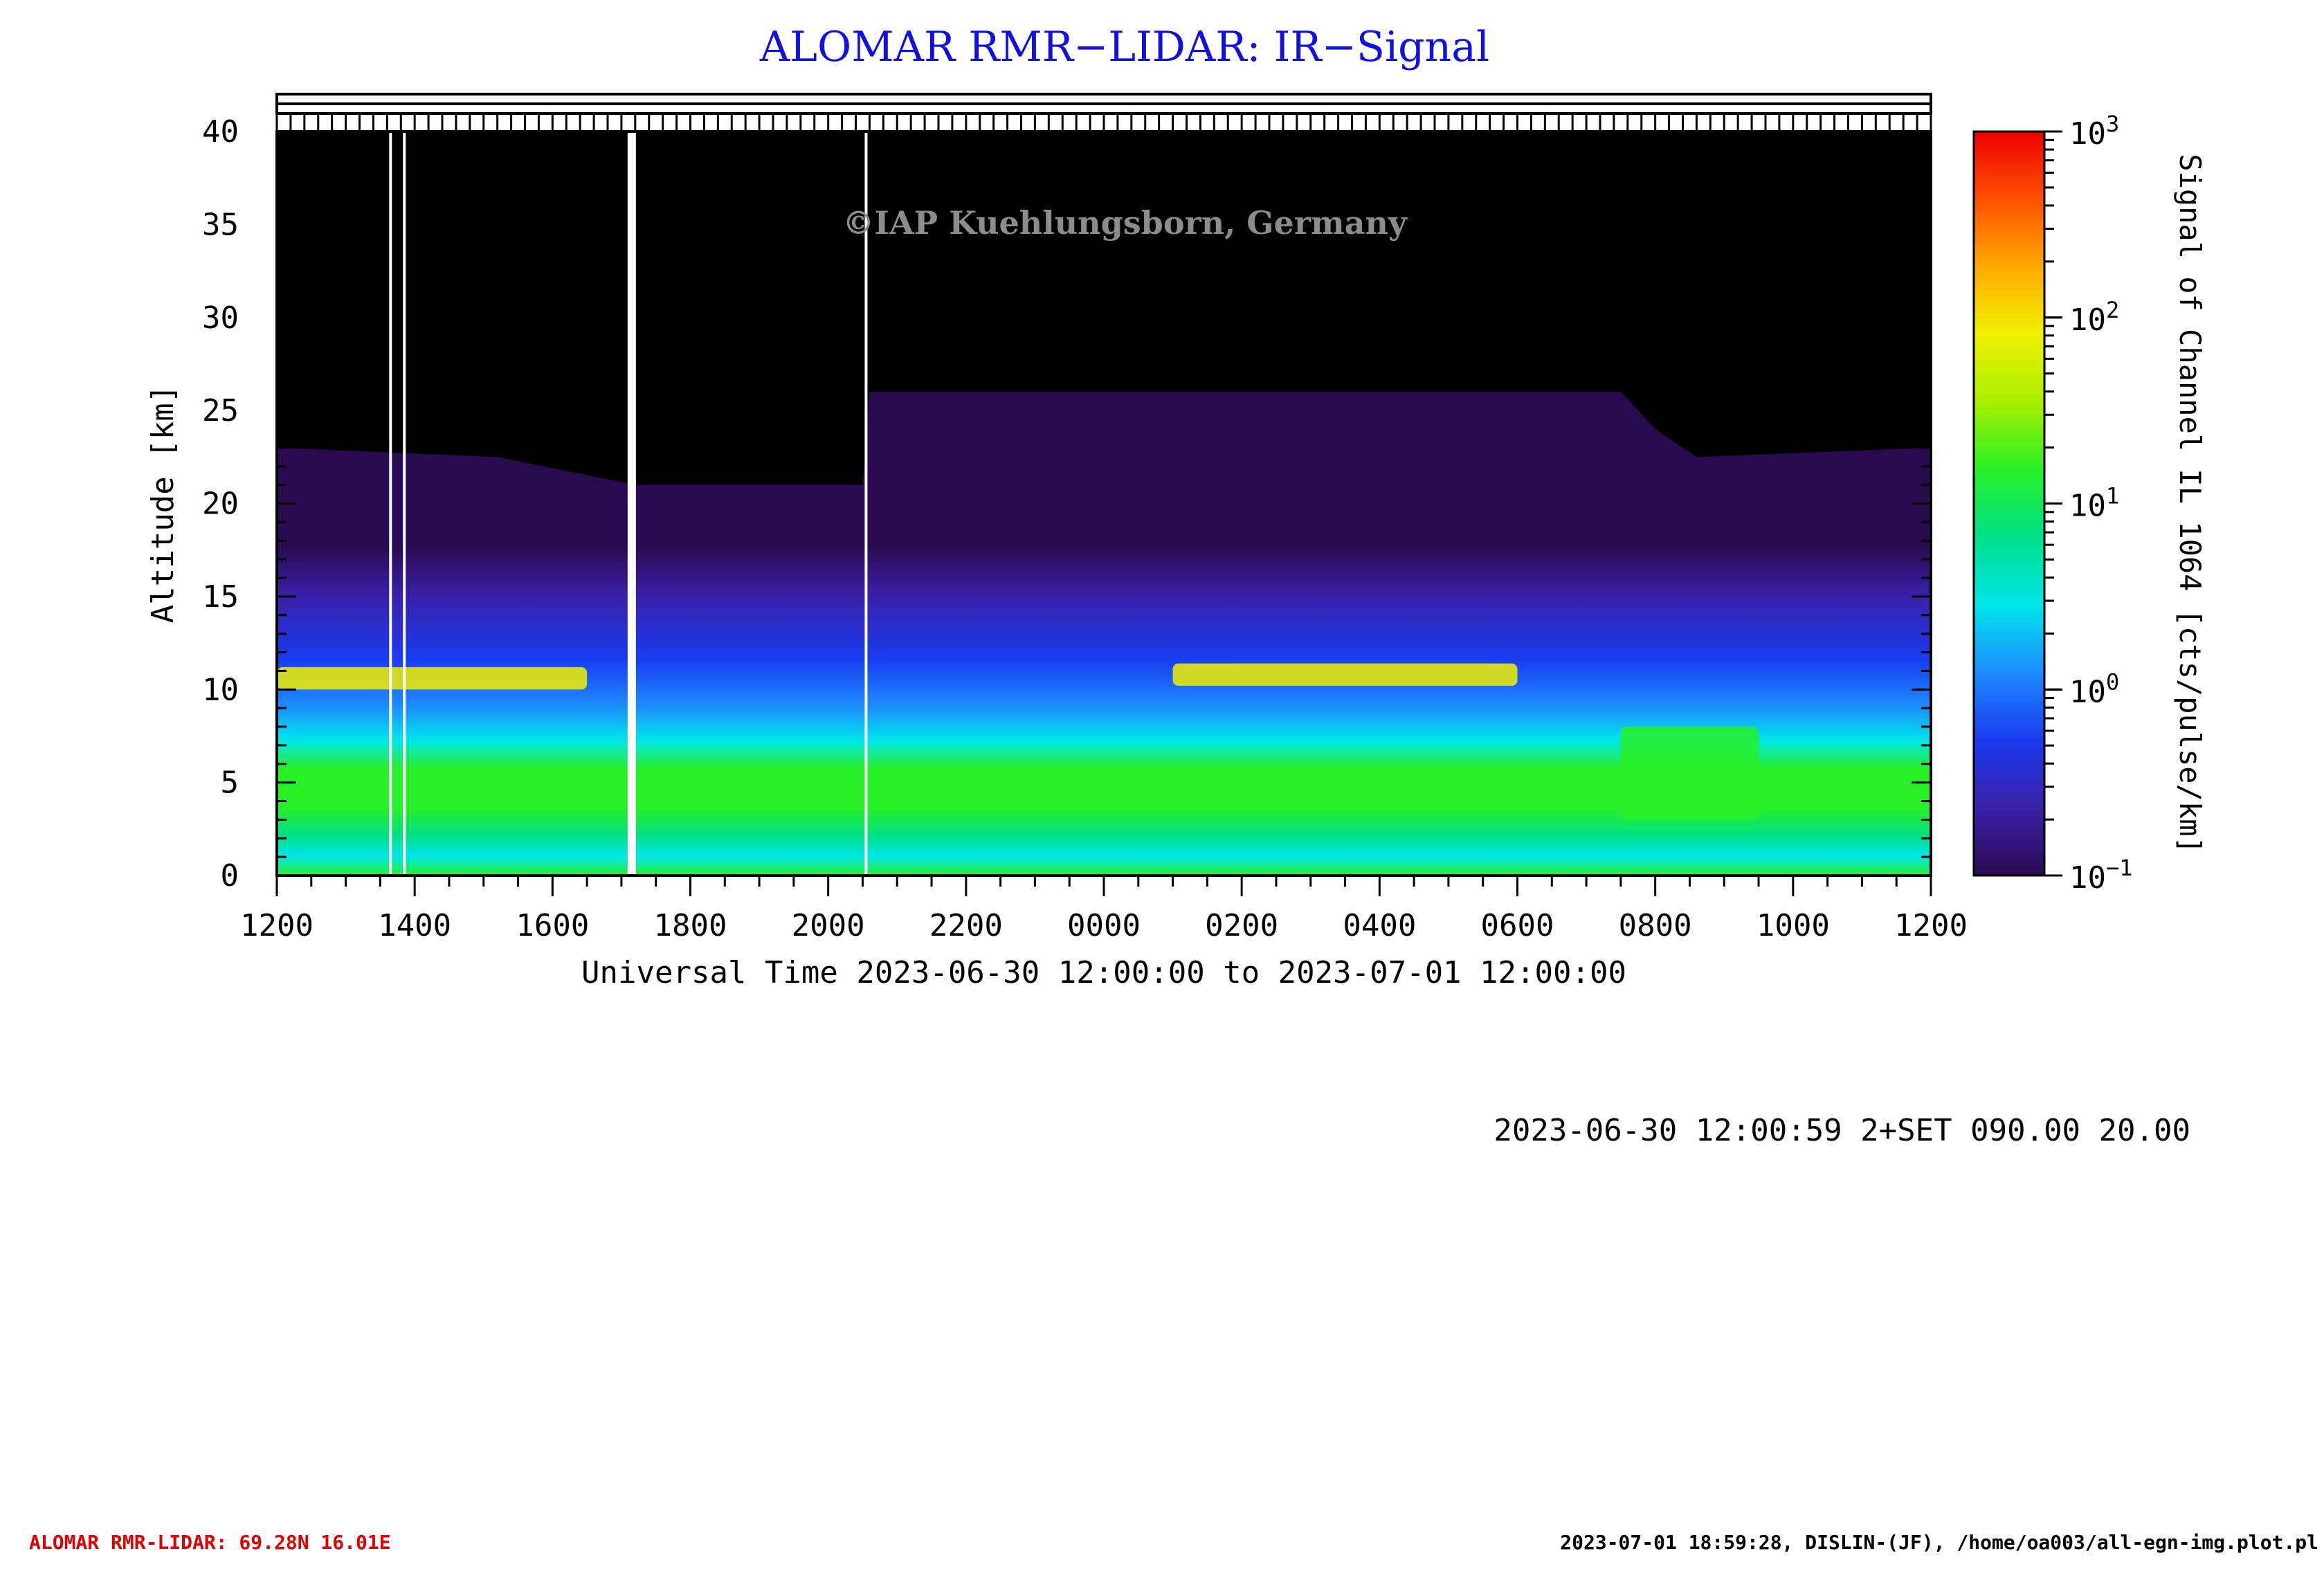 This screenshot has width=2324, height=1569. What do you see at coordinates (220, 504) in the screenshot?
I see `y-tick-label: 20` at bounding box center [220, 504].